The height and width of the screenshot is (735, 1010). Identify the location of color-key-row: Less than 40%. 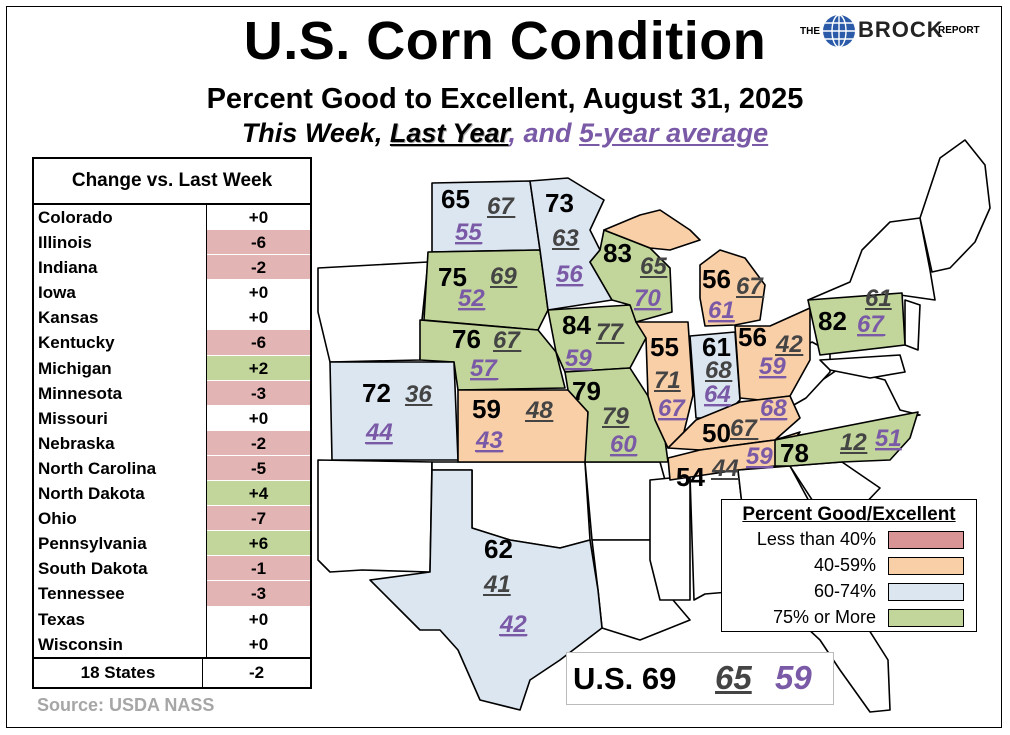
(849, 539).